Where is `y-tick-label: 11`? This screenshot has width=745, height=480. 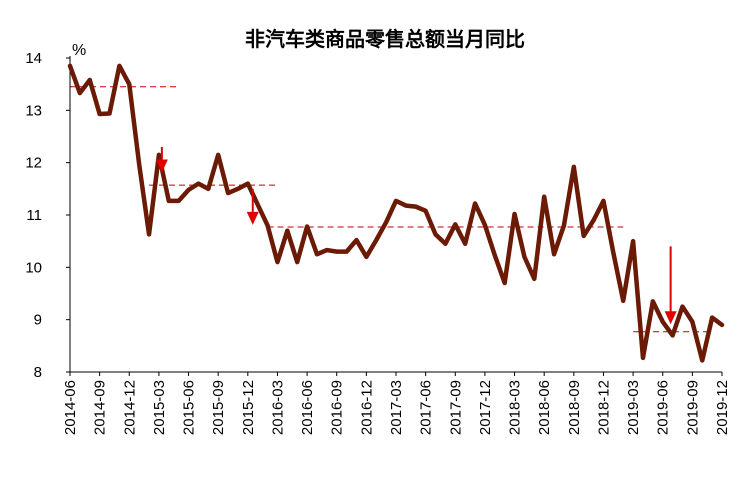 y-tick-label: 11 is located at coordinates (34, 215).